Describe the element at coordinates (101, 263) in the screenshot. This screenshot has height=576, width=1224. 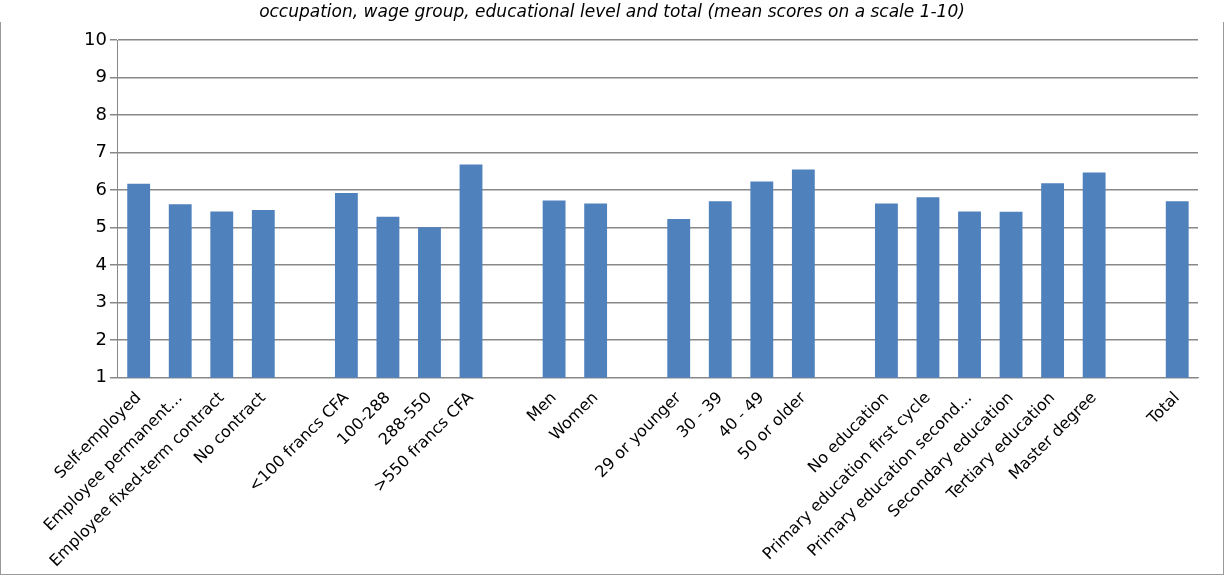
I see `y-tick-label: 4` at that location.